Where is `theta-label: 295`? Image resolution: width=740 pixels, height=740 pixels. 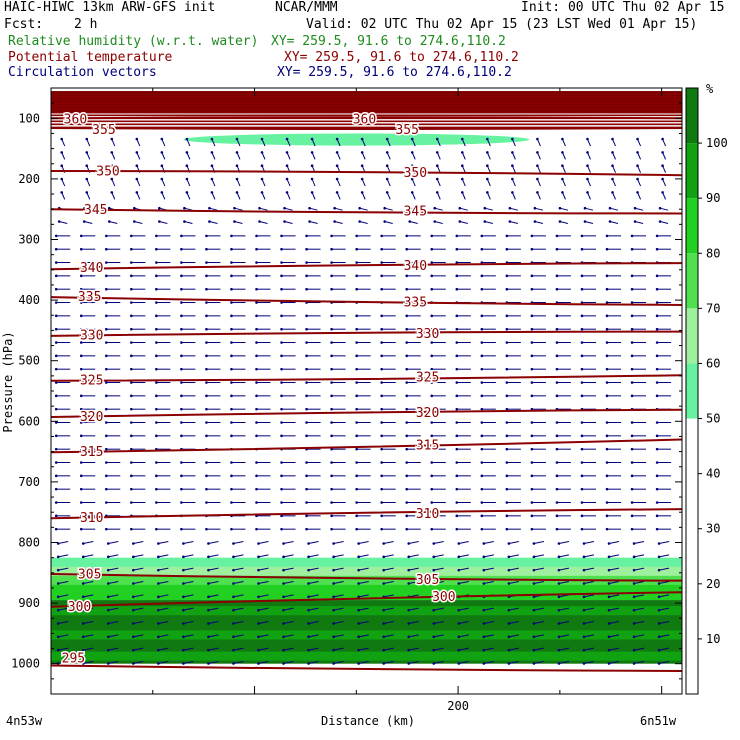 theta-label: 295 is located at coordinates (73, 659).